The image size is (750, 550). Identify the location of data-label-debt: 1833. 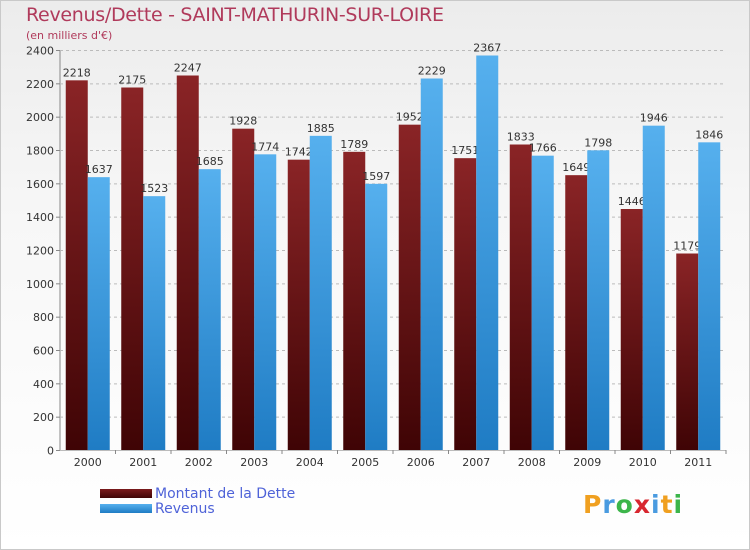
(521, 137).